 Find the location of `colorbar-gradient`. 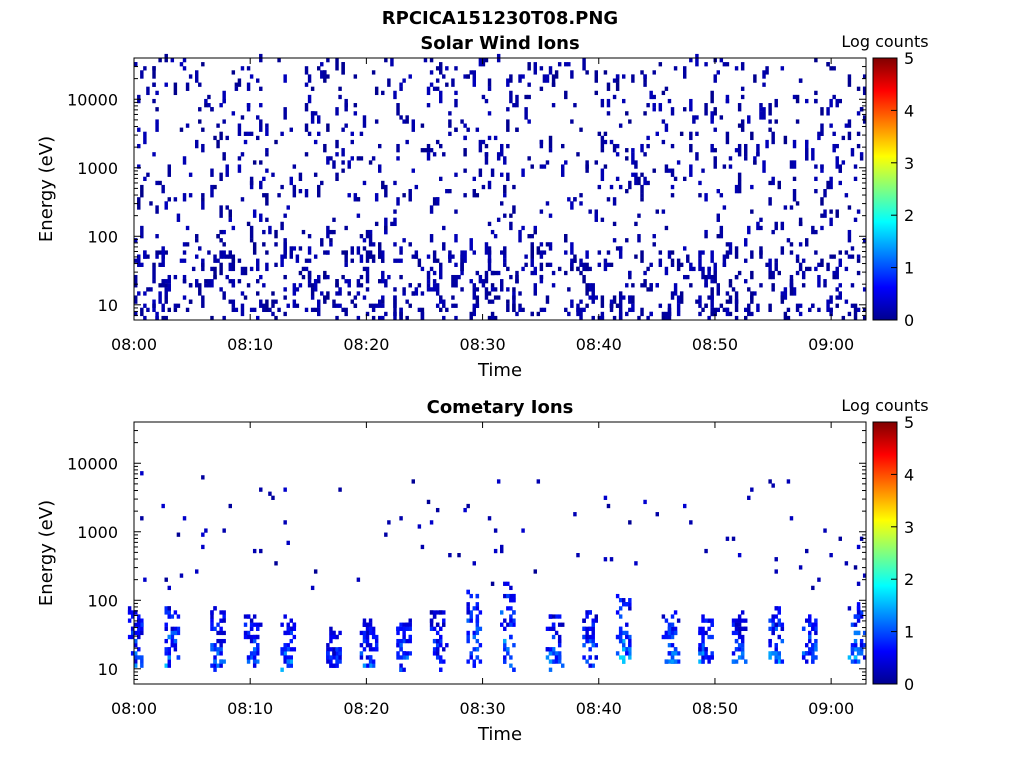

colorbar-gradient is located at coordinates (885, 189).